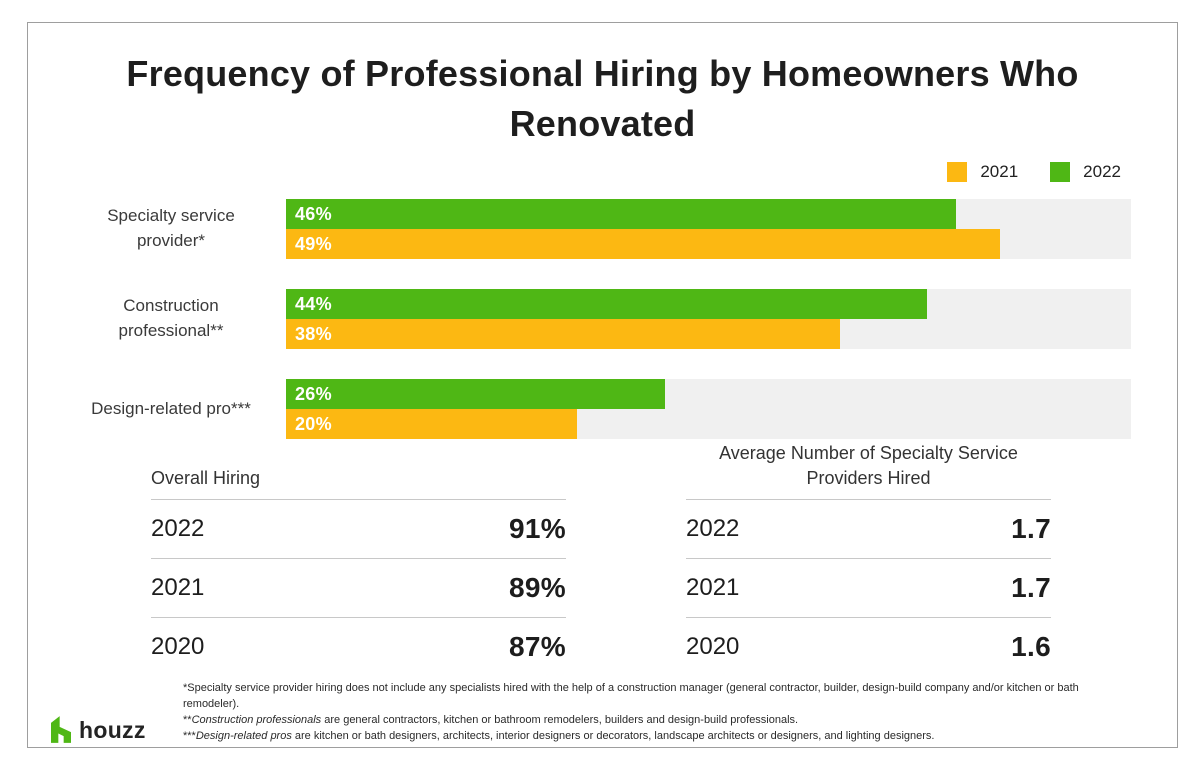  What do you see at coordinates (358, 647) in the screenshot?
I see `table-row: 2020 87%` at bounding box center [358, 647].